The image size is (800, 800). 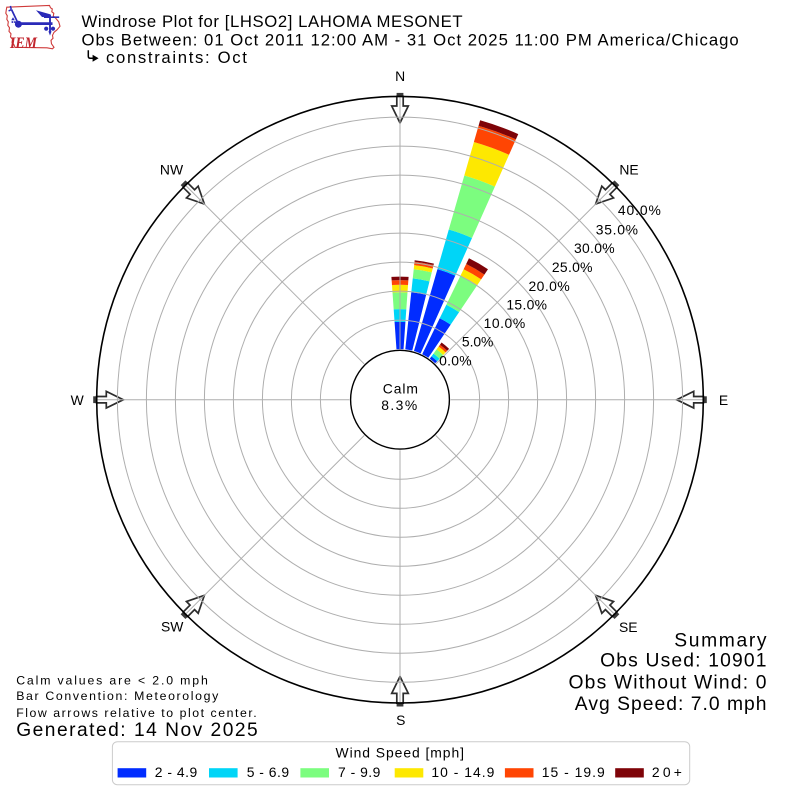 I want to click on svg-text: 5 - 6.9, so click(x=268, y=772).